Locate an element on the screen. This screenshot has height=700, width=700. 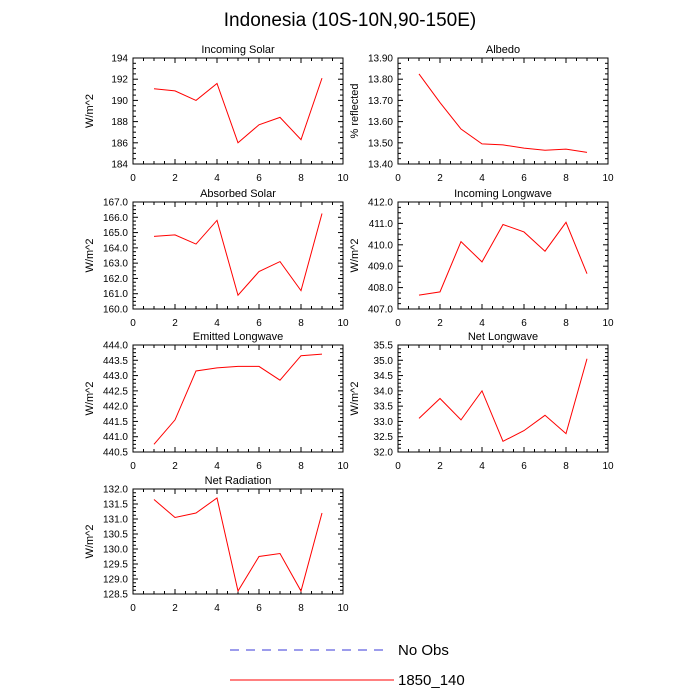
y-tick-label: 188 is located at coordinates (119, 122).